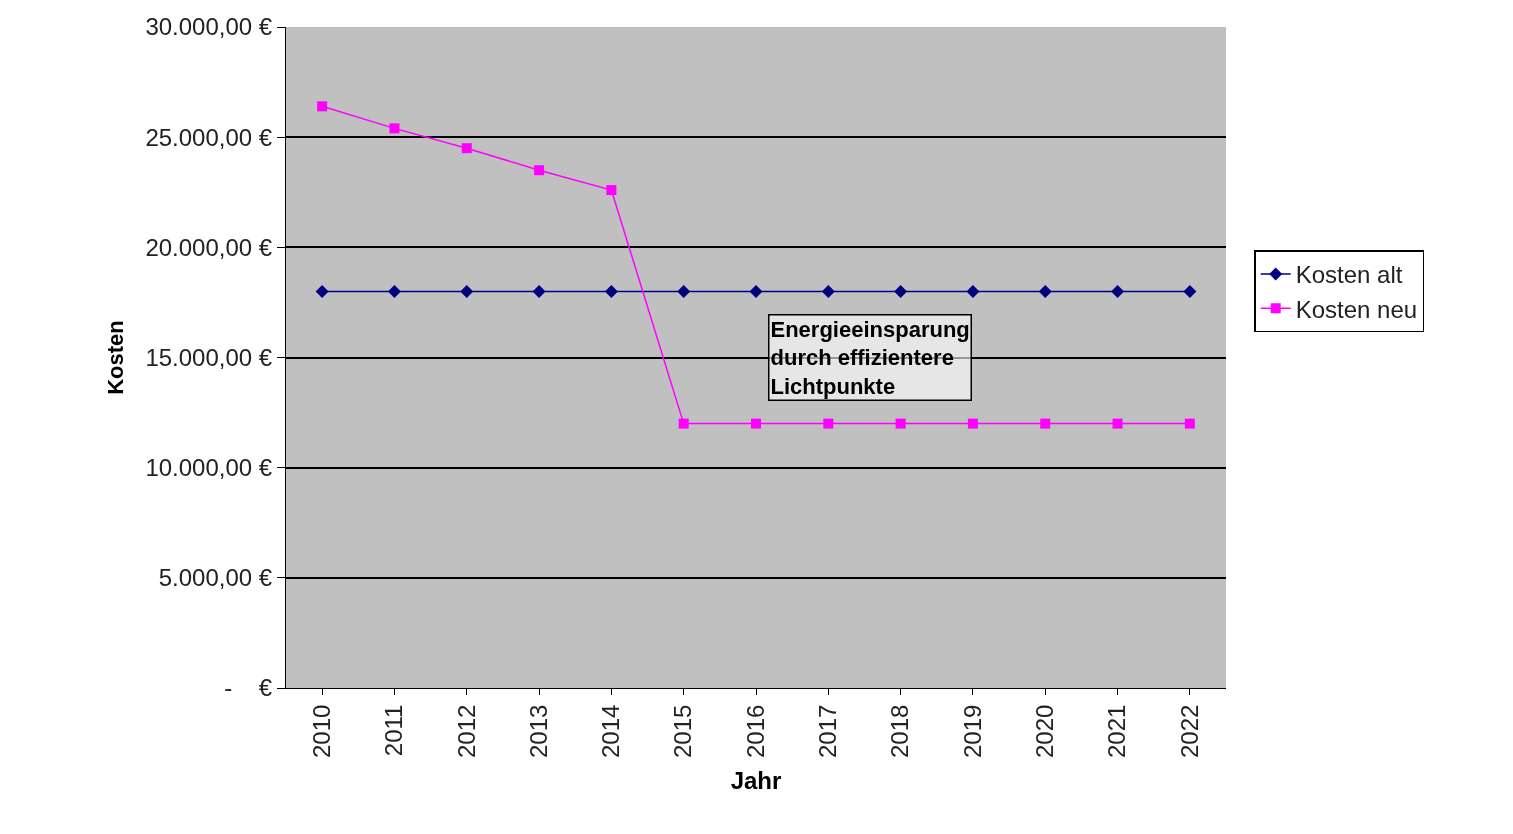 This screenshot has width=1513, height=834. I want to click on y-tick-label: 20.000,00 €, so click(209, 247).